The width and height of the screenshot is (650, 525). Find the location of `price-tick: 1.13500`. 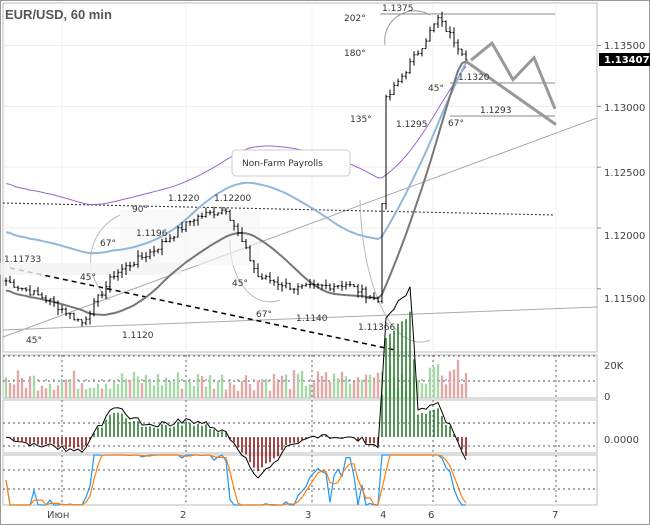

price-tick: 1.13500 is located at coordinates (624, 46).